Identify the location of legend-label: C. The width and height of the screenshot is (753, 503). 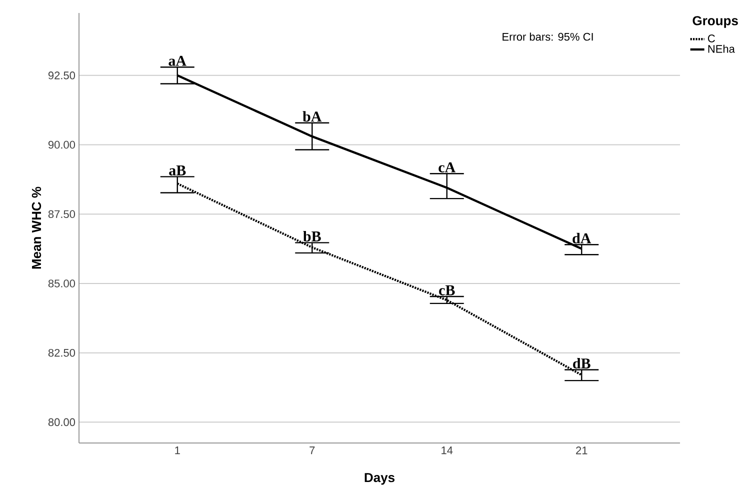
(711, 38).